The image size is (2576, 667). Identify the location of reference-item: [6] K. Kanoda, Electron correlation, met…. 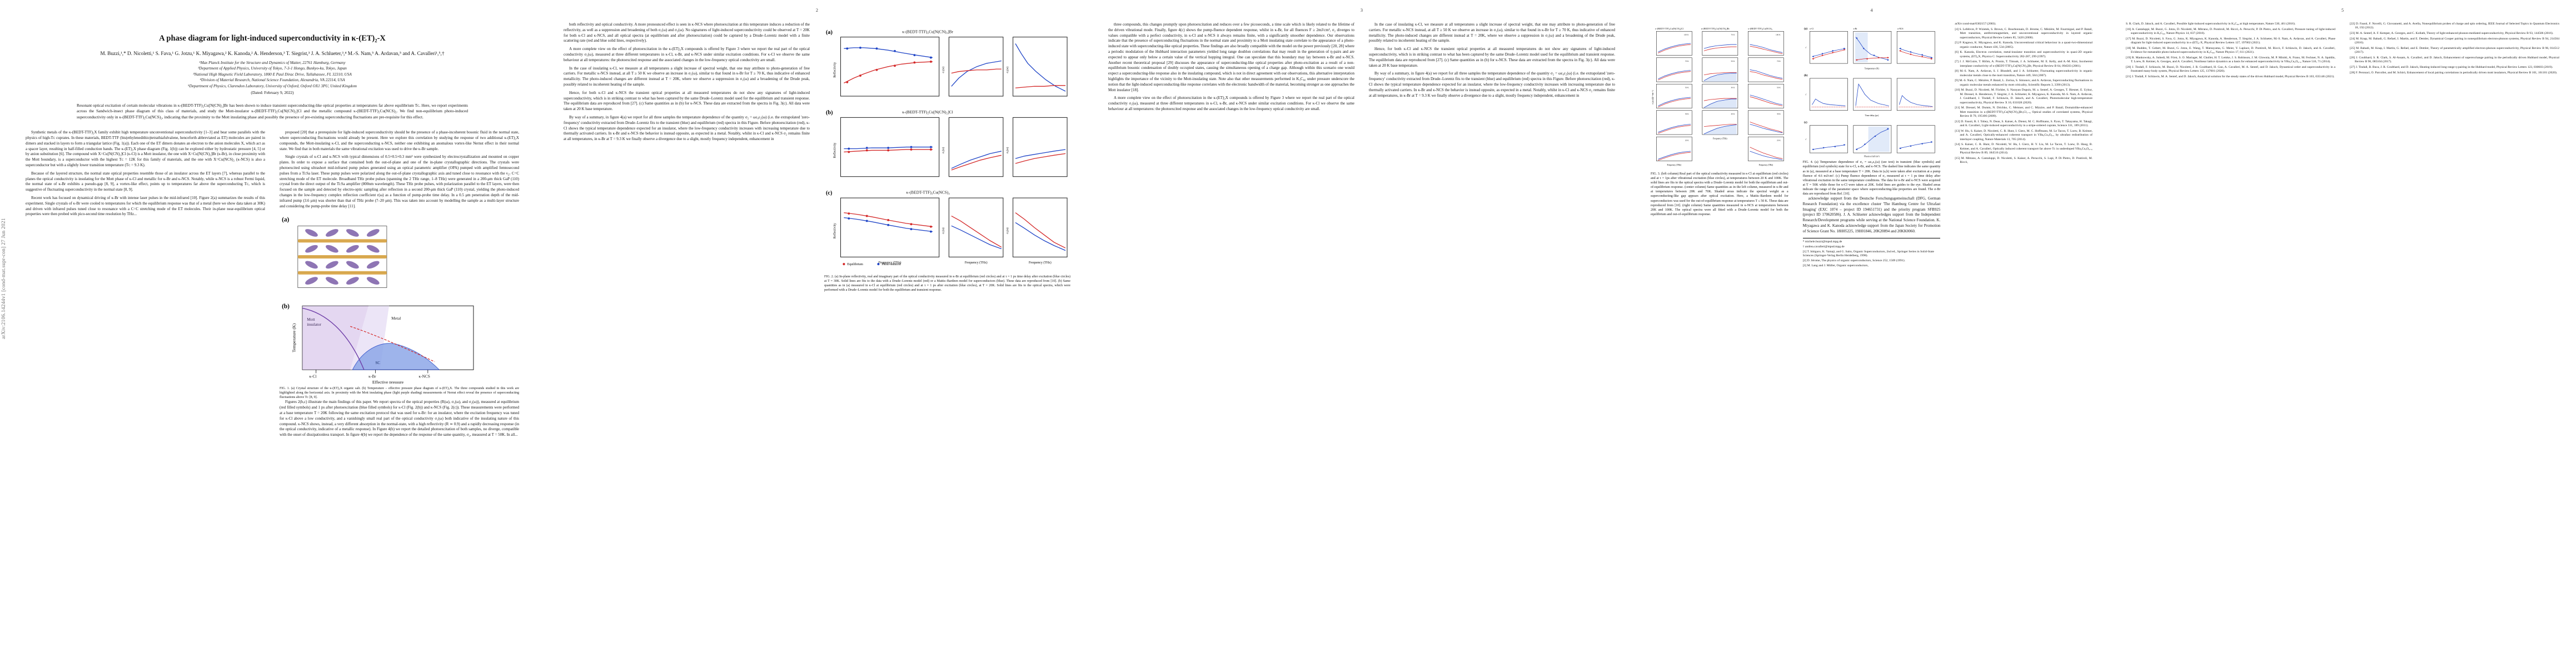
(2024, 54).